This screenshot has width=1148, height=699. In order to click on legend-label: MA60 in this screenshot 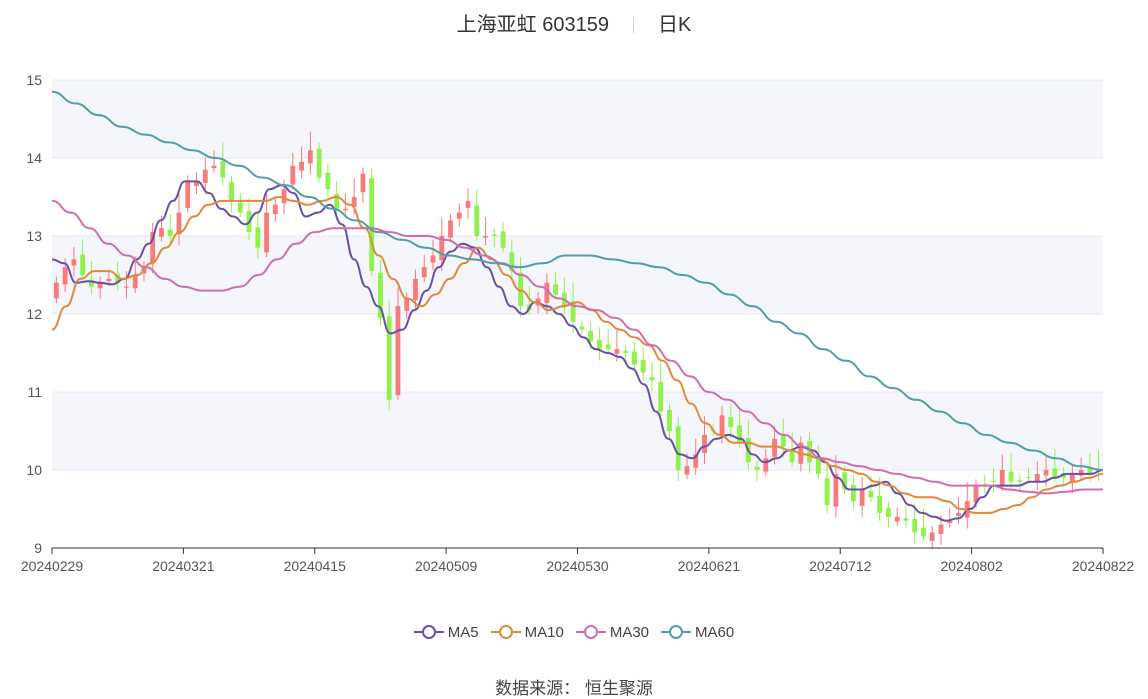, I will do `click(715, 632)`.